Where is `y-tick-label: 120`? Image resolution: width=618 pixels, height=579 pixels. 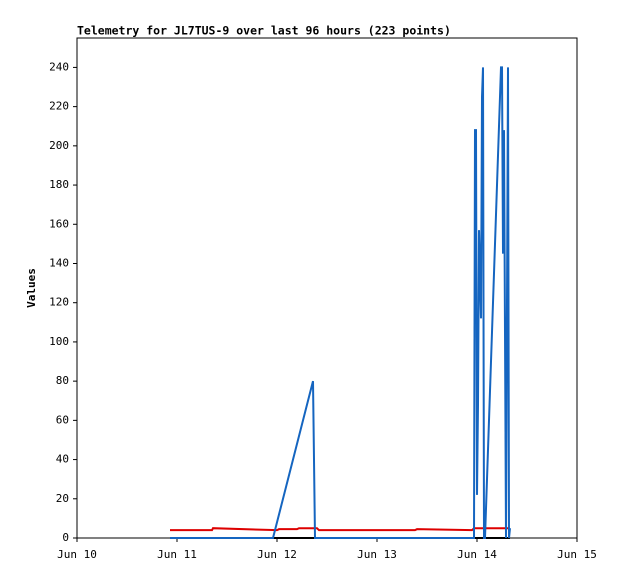
y-tick-label: 120 is located at coordinates (59, 302).